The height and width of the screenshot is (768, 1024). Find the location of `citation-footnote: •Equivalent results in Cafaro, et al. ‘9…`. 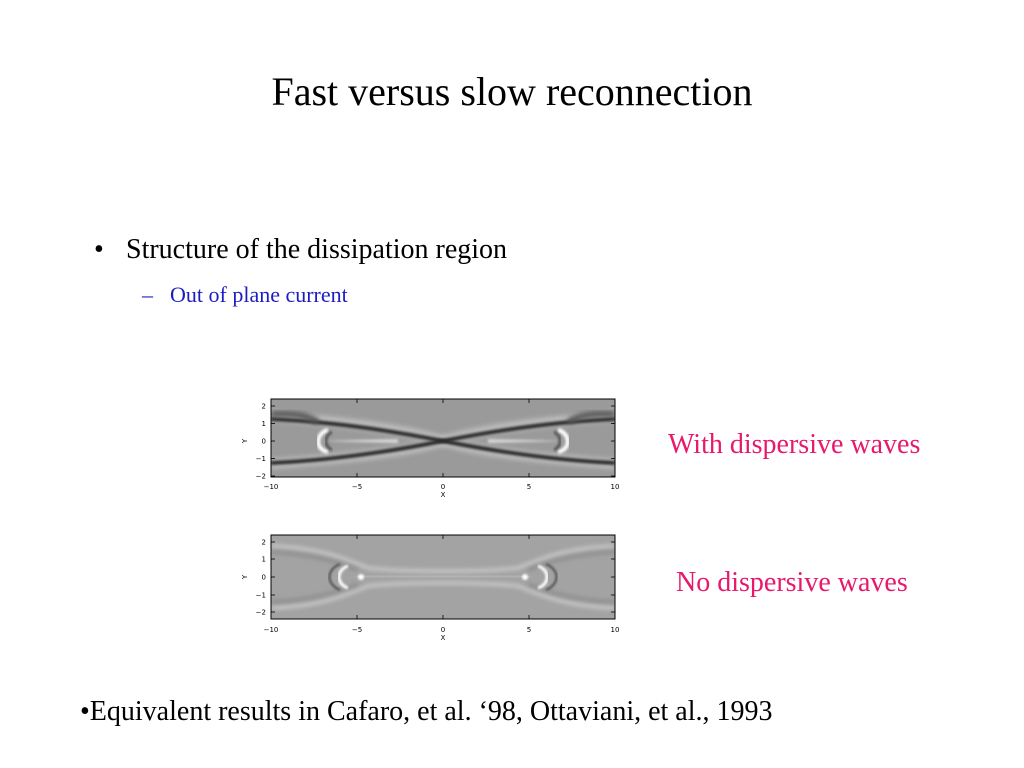

citation-footnote: •Equivalent results in Cafaro, et al. ‘9… is located at coordinates (426, 711).